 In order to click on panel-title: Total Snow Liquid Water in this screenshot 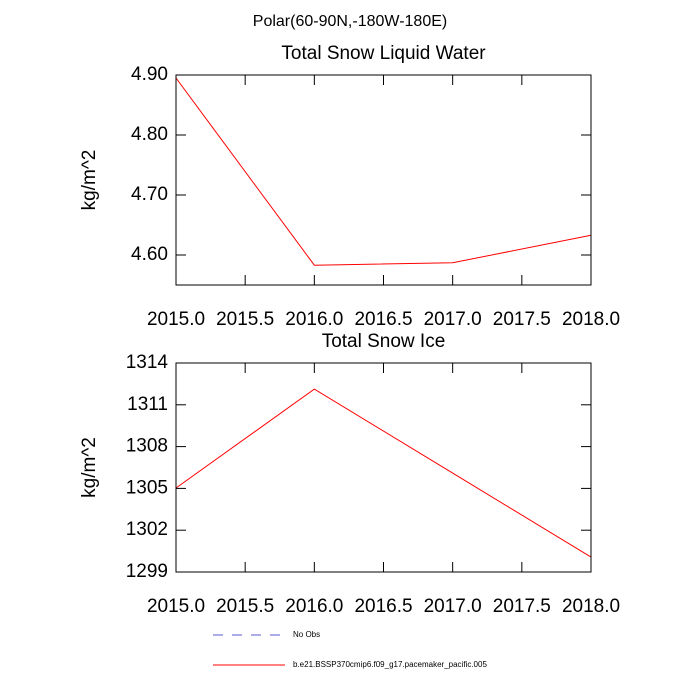, I will do `click(383, 53)`.